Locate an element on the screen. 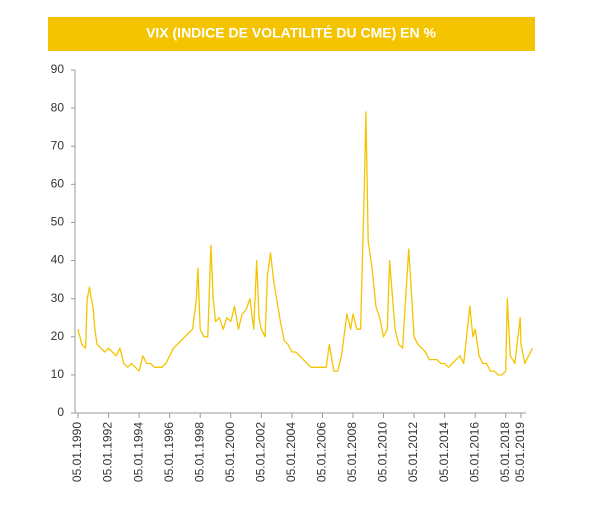 This screenshot has height=510, width=600. x-tick-label: 05.01.1994 is located at coordinates (138, 452).